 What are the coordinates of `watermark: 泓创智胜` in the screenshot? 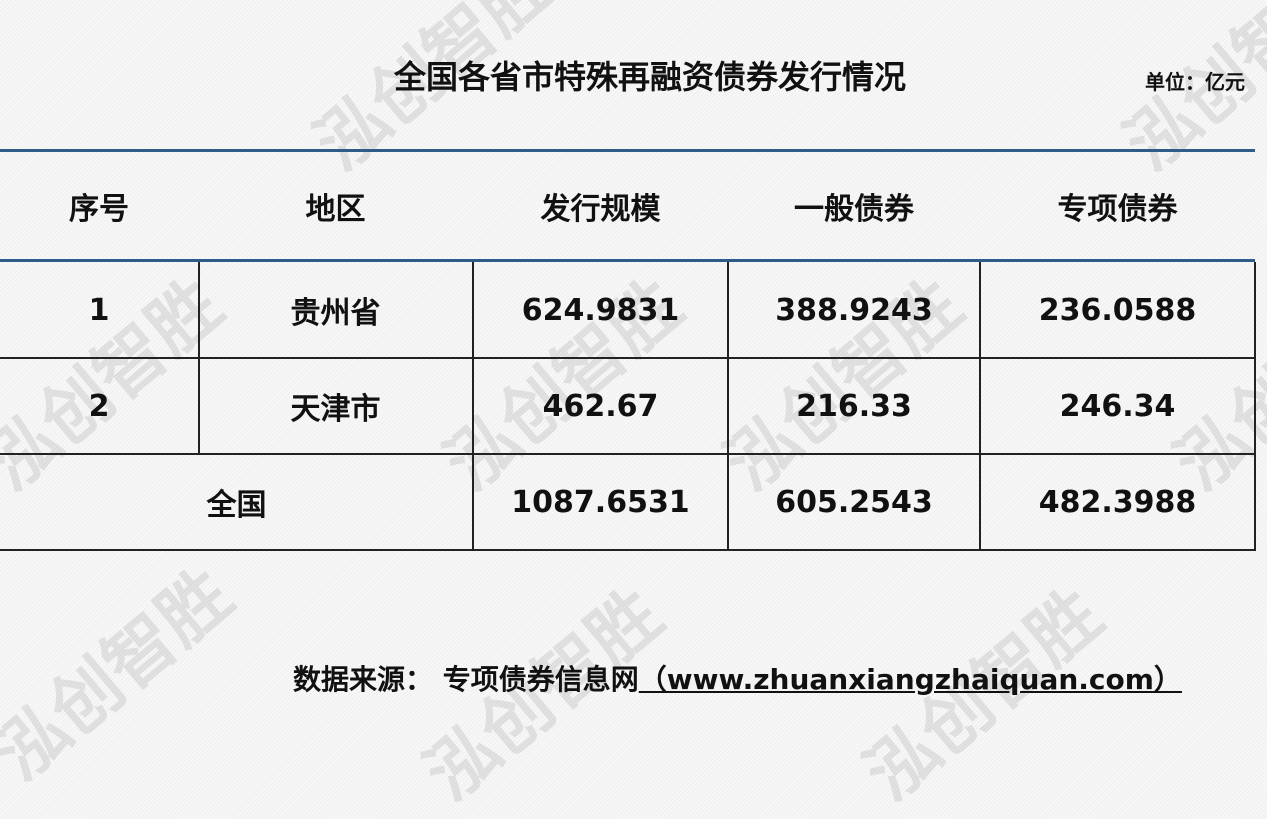 It's located at (124, 675).